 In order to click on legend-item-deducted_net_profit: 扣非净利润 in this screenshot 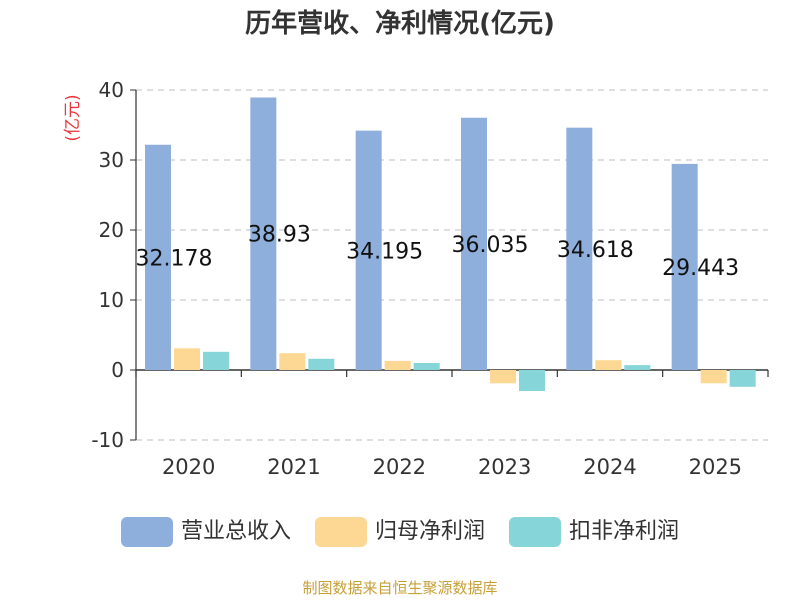, I will do `click(594, 532)`.